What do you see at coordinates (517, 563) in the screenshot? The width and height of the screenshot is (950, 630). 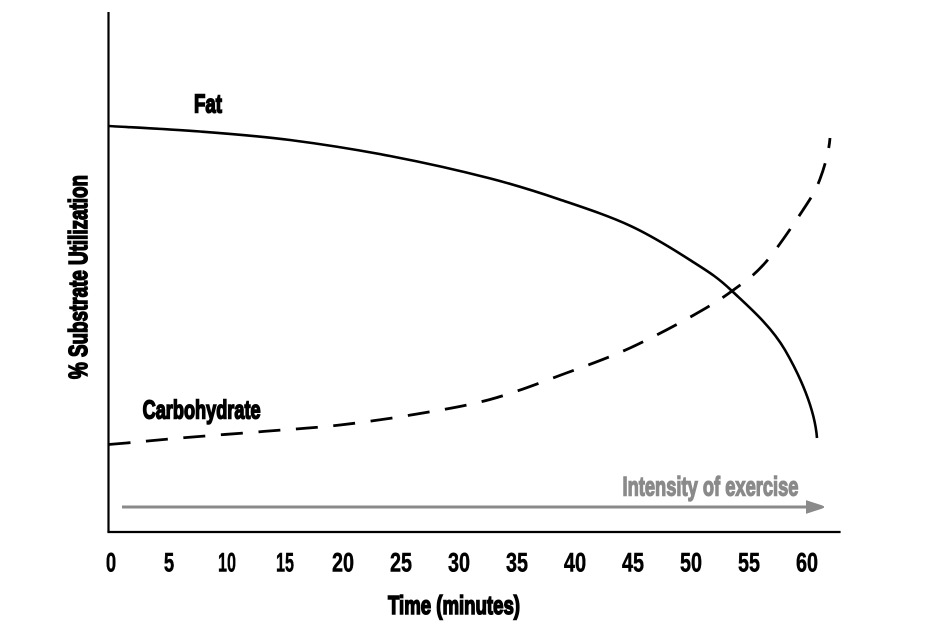 I see `svg-text: 35` at bounding box center [517, 563].